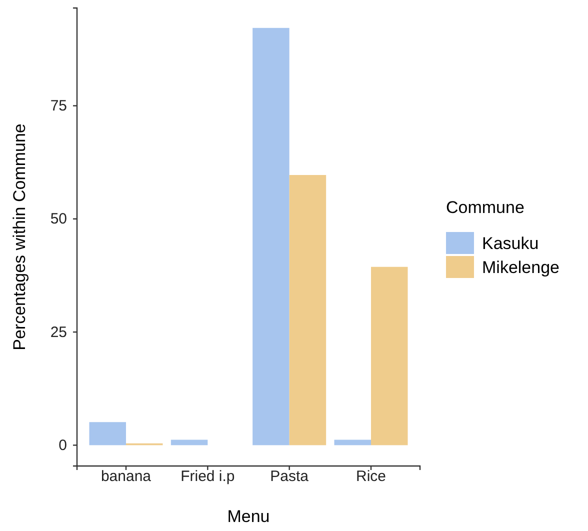 This screenshot has height=531, width=588. I want to click on y-tick-label: 25, so click(58, 332).